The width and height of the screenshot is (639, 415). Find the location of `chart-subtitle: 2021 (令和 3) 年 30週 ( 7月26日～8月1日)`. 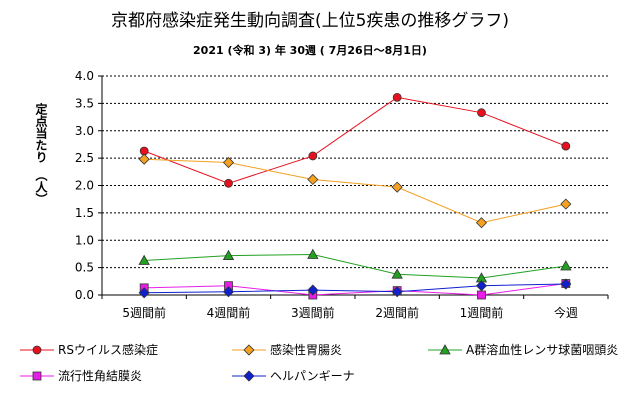

chart-subtitle: 2021 (令和 3) 年 30週 ( 7月26日～8月1日) is located at coordinates (310, 50).